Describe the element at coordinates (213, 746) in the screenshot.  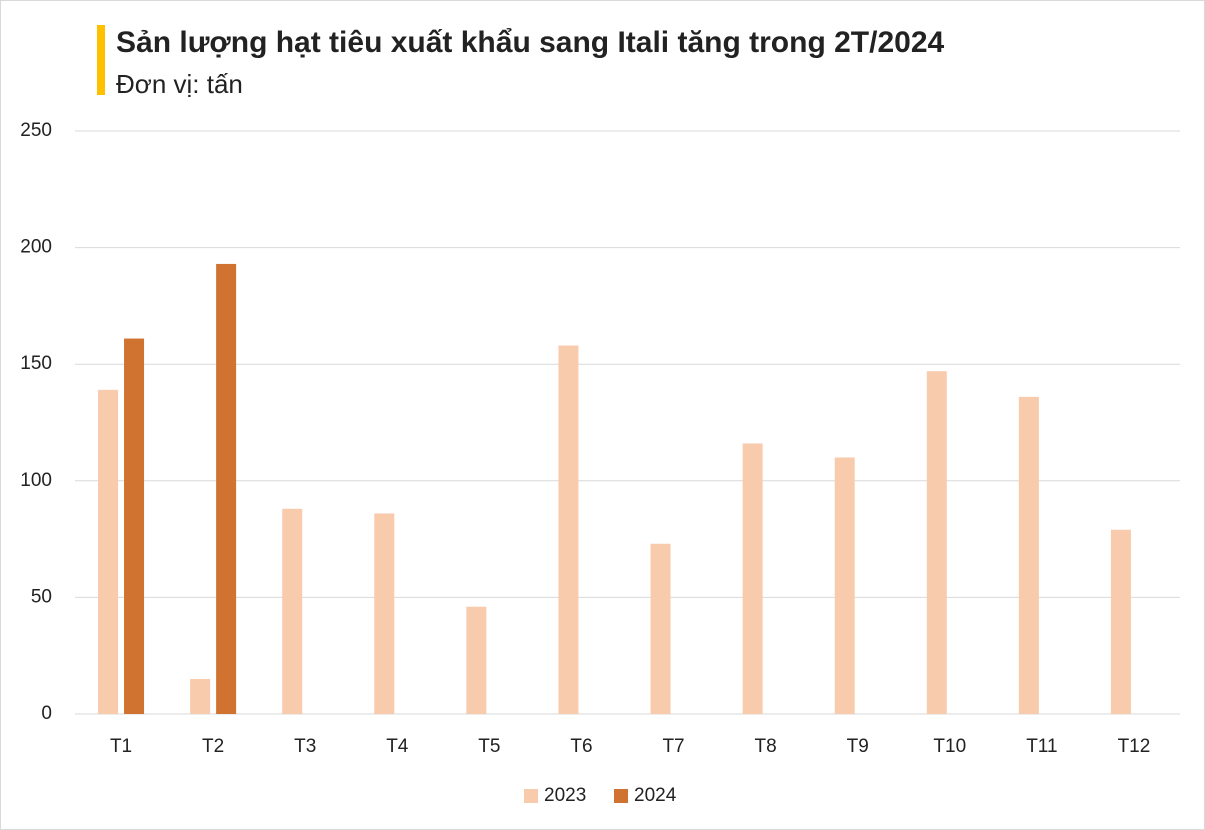
I see `x-tick-label: T2` at that location.